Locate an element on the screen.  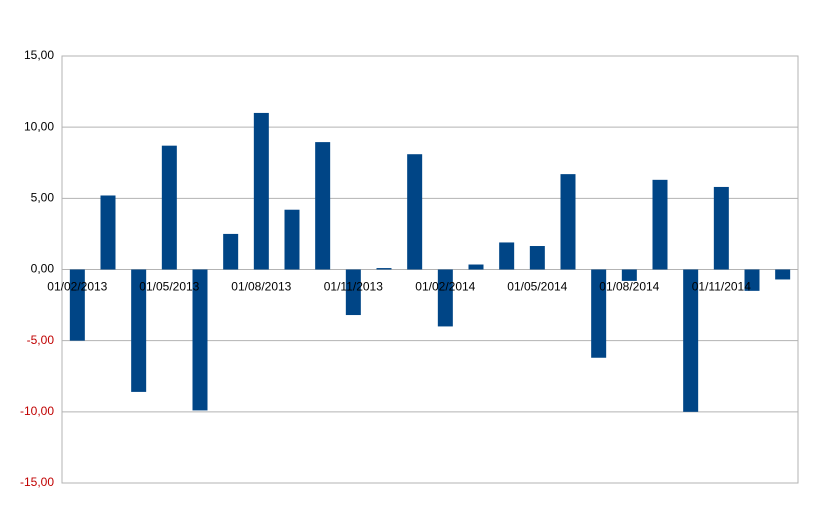
x-tick-label: 01/11/2013 is located at coordinates (353, 287).